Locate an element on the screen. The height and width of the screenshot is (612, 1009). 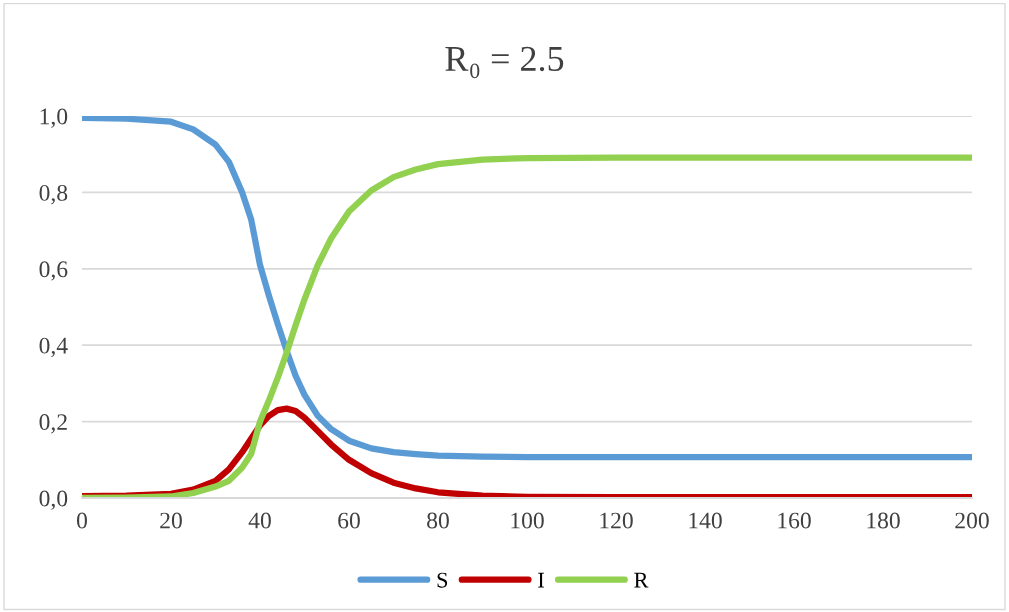
x-tick-label: 60 is located at coordinates (349, 520).